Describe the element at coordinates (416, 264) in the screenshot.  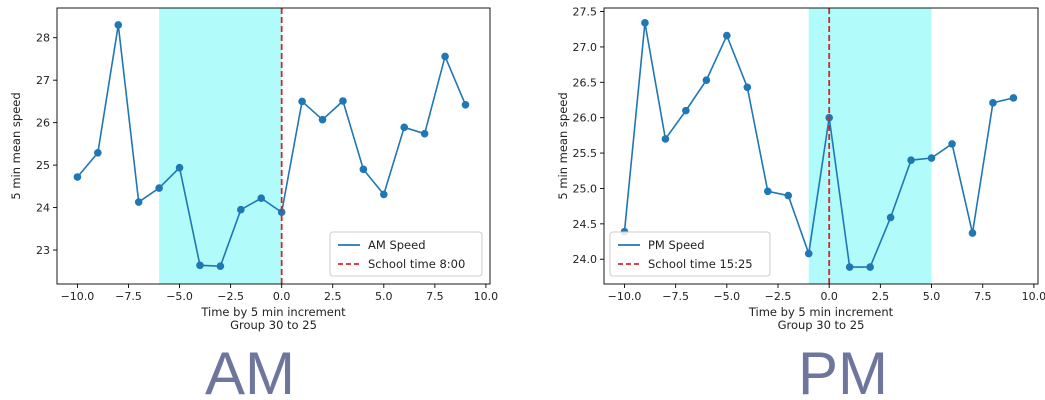
I see `legend-entry-school-time: School time 8:00` at that location.